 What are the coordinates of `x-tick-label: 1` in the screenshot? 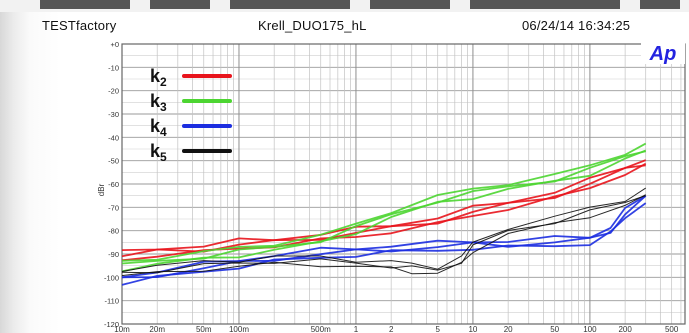 It's located at (356, 329).